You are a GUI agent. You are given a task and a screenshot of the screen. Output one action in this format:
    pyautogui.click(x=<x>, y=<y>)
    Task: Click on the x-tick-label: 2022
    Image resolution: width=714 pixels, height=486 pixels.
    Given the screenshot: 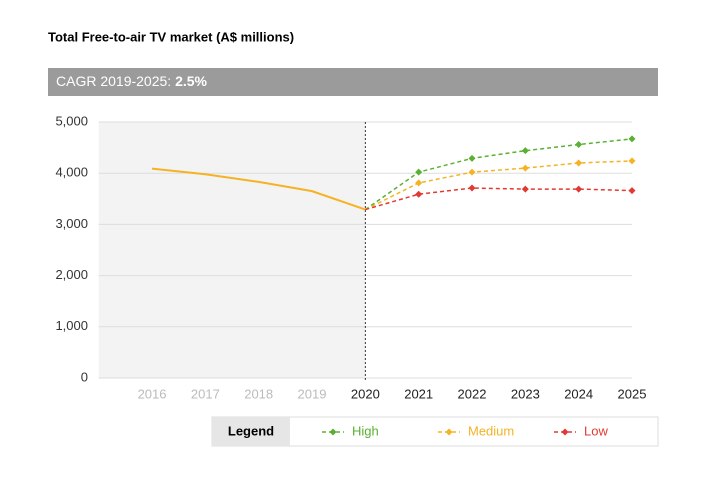 What is the action you would take?
    pyautogui.click(x=472, y=393)
    